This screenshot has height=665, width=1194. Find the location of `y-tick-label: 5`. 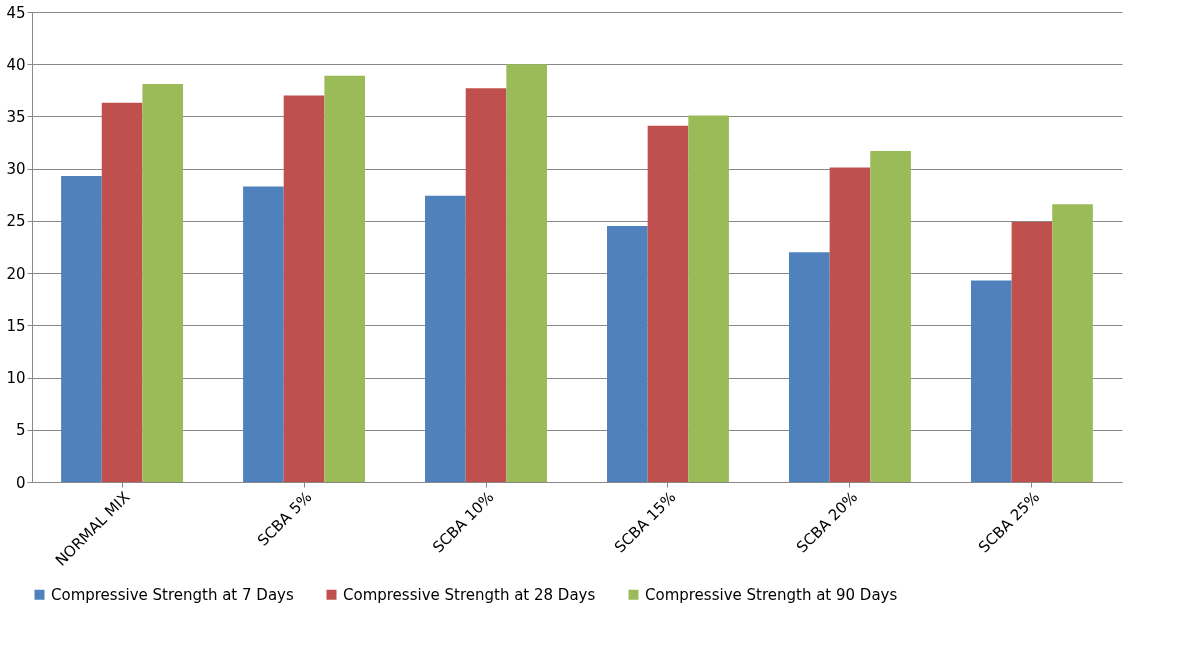

y-tick-label: 5 is located at coordinates (20, 430).